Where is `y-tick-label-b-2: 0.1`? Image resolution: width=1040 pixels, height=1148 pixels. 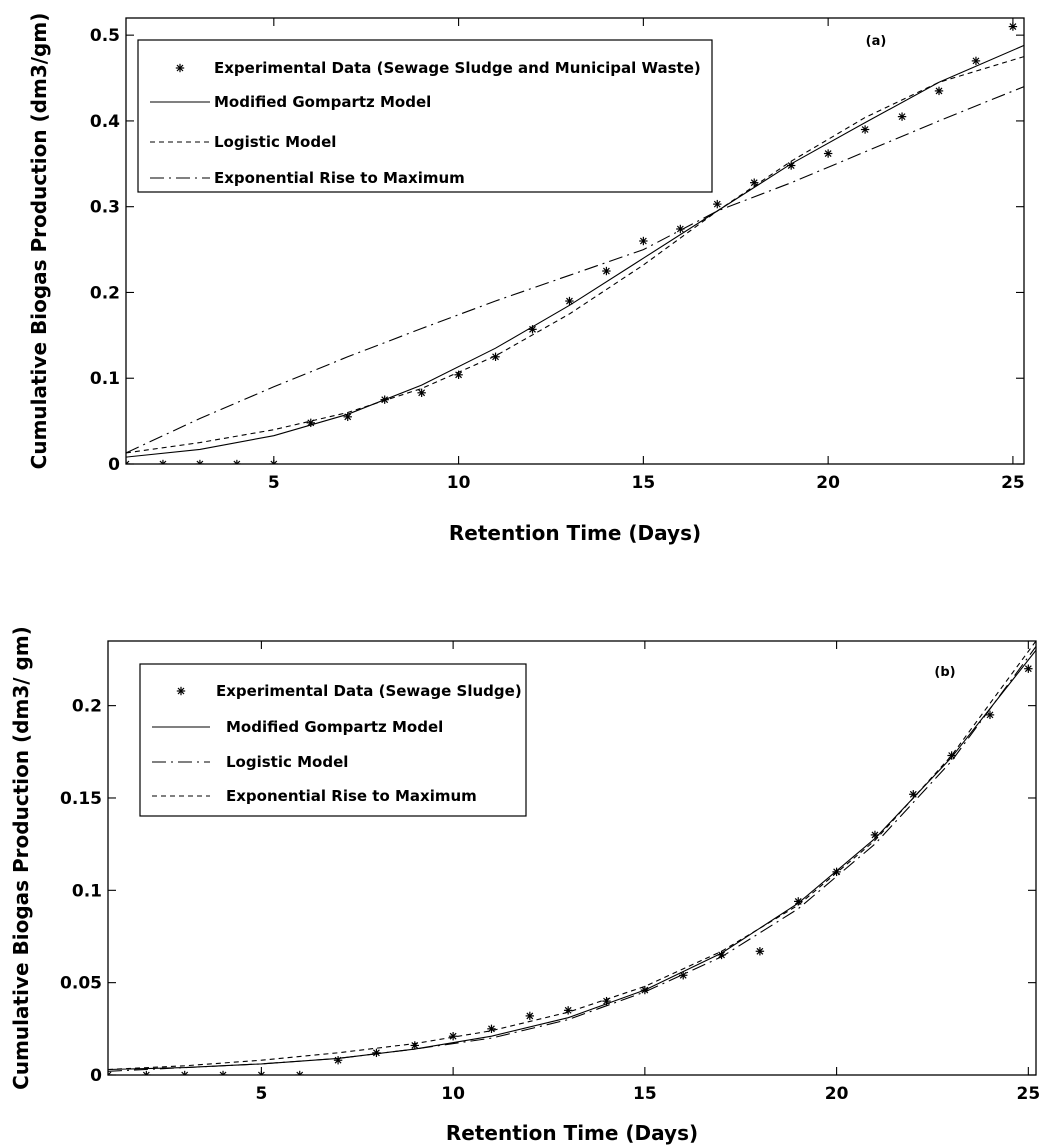
y-tick-label-b-2: 0.1 is located at coordinates (87, 891).